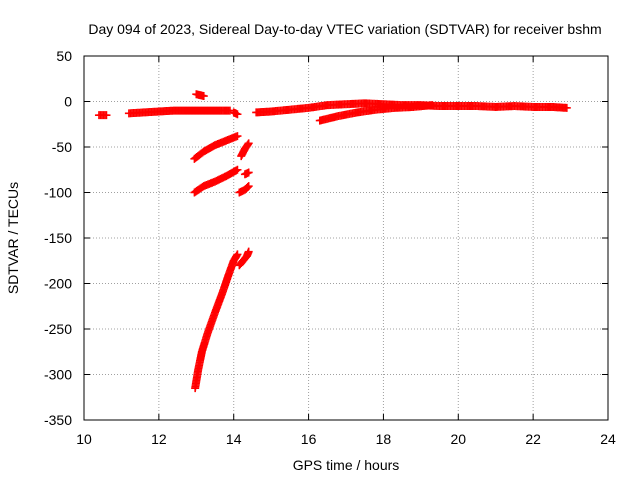 The height and width of the screenshot is (480, 640). What do you see at coordinates (458, 439) in the screenshot?
I see `x-tick-label: 20` at bounding box center [458, 439].